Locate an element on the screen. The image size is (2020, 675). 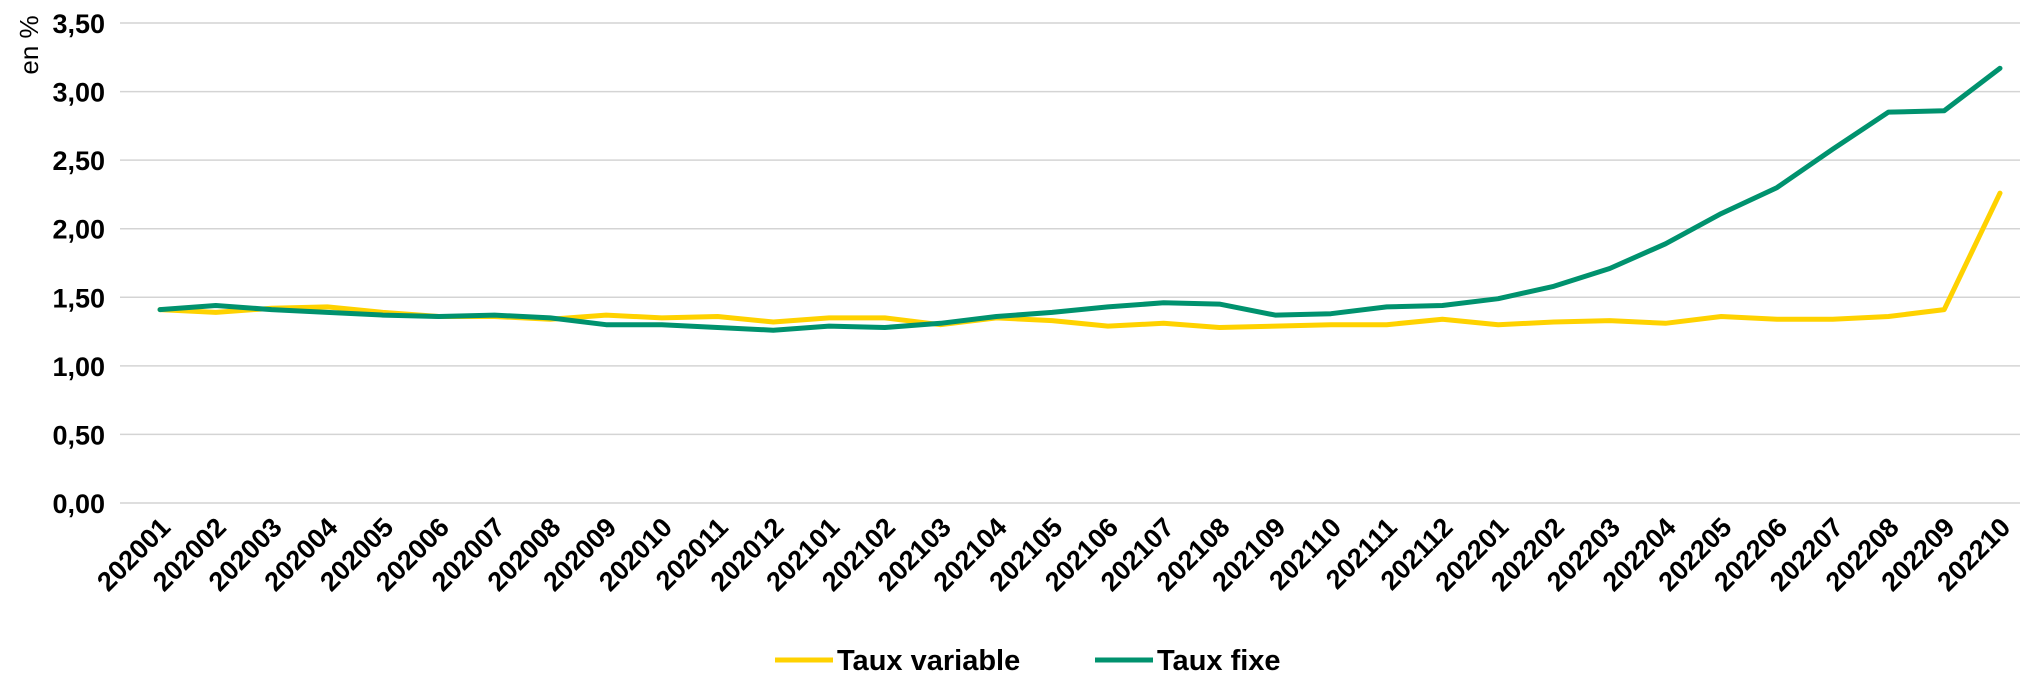
y-tick-label: 0,00 is located at coordinates (78, 504).